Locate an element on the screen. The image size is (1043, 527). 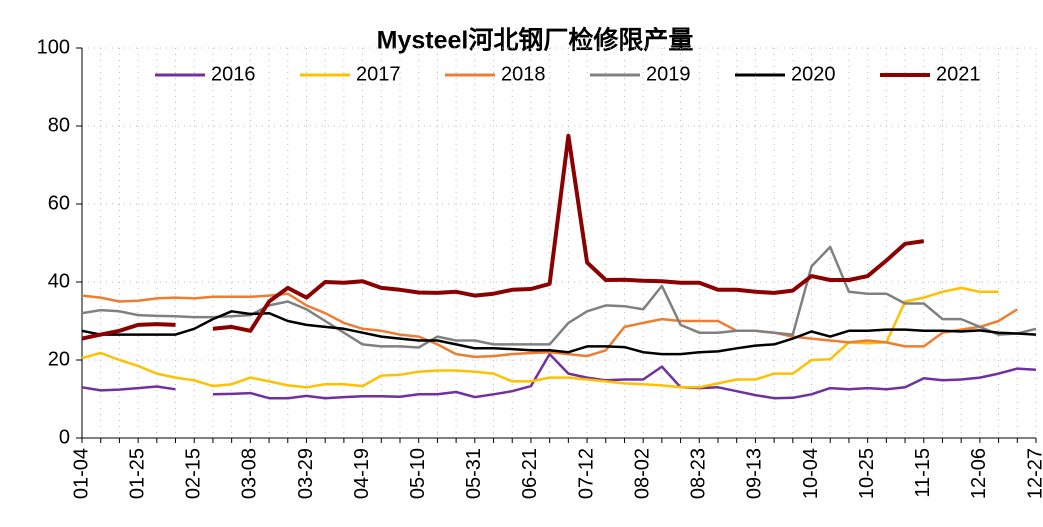
legend-label: 2020 is located at coordinates (813, 74).